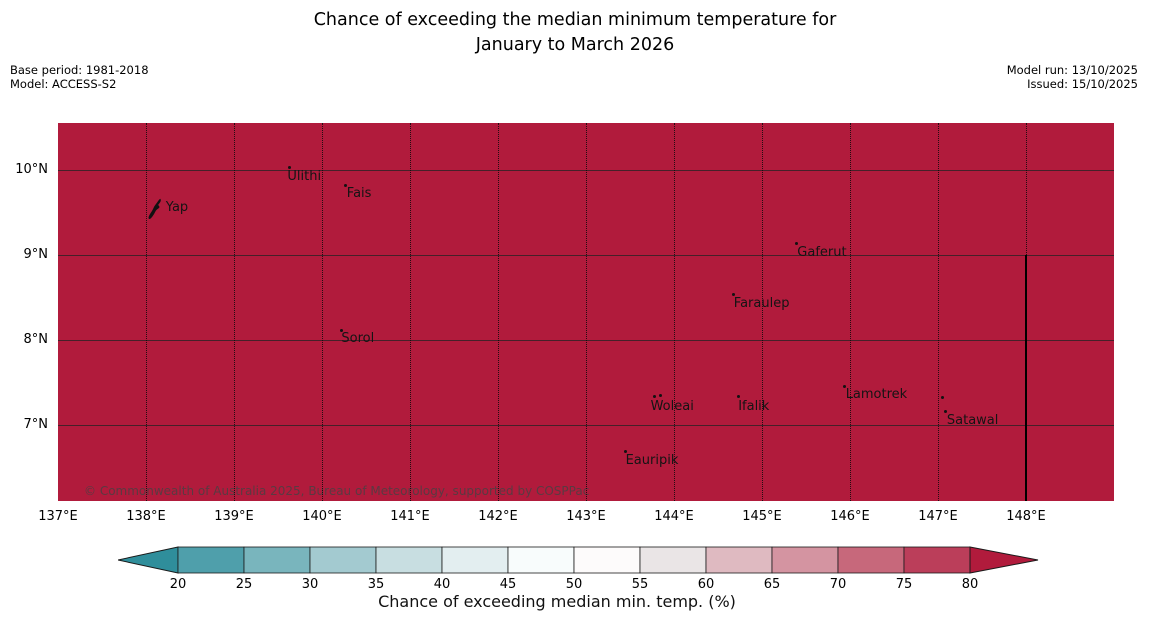  What do you see at coordinates (772, 584) in the screenshot?
I see `colorbar-tick-label: 65` at bounding box center [772, 584].